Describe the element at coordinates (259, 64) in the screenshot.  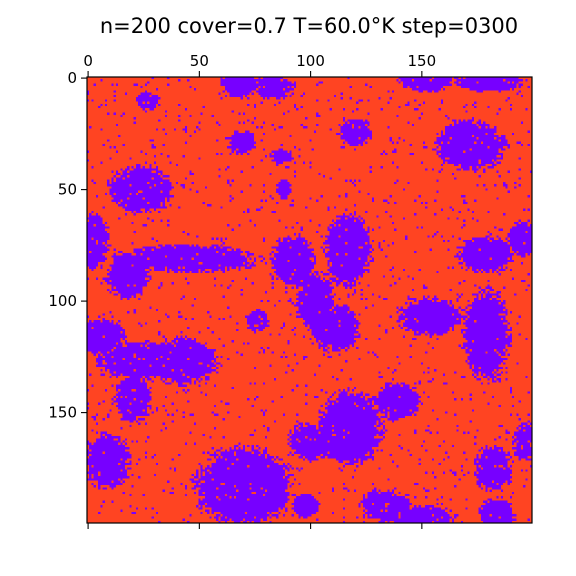
I see `x-axis-top: 0 50 100 150` at that location.